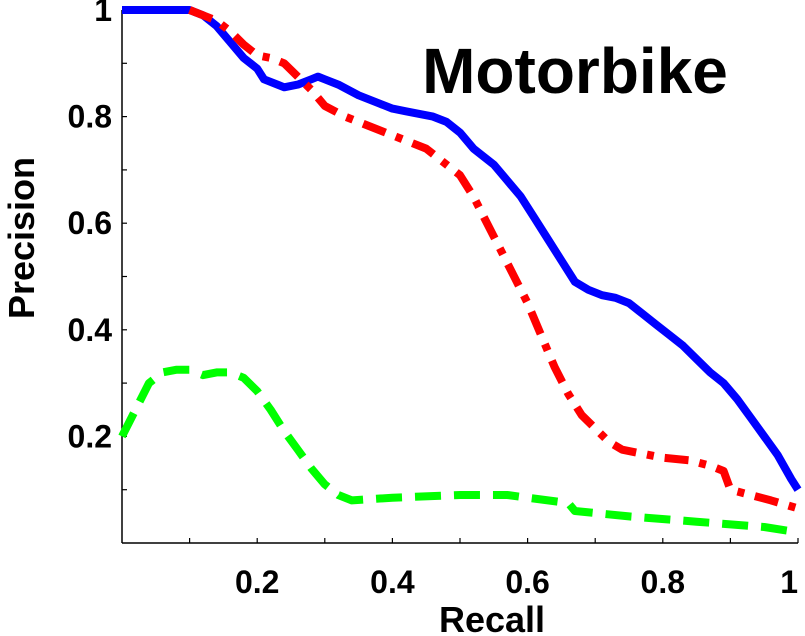 Image resolution: width=805 pixels, height=636 pixels. Describe the element at coordinates (90, 117) in the screenshot. I see `y-tick-label: 0.8` at that location.